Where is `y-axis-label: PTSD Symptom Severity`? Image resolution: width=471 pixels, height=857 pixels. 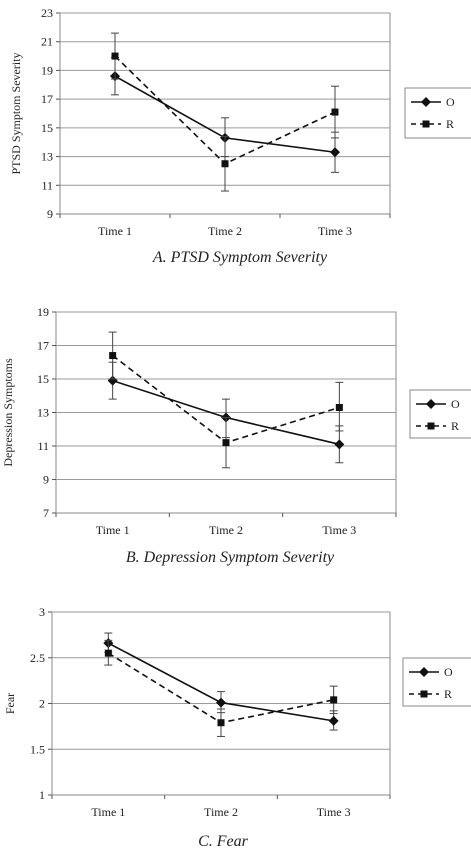
y-axis-label: PTSD Symptom Severity is located at coordinates (16, 113).